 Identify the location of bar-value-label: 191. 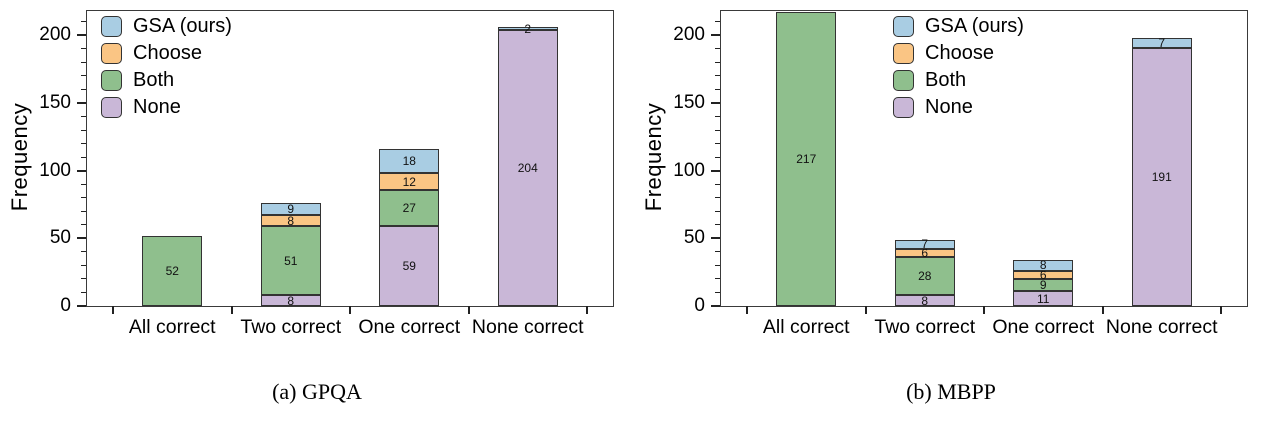
(1161, 176).